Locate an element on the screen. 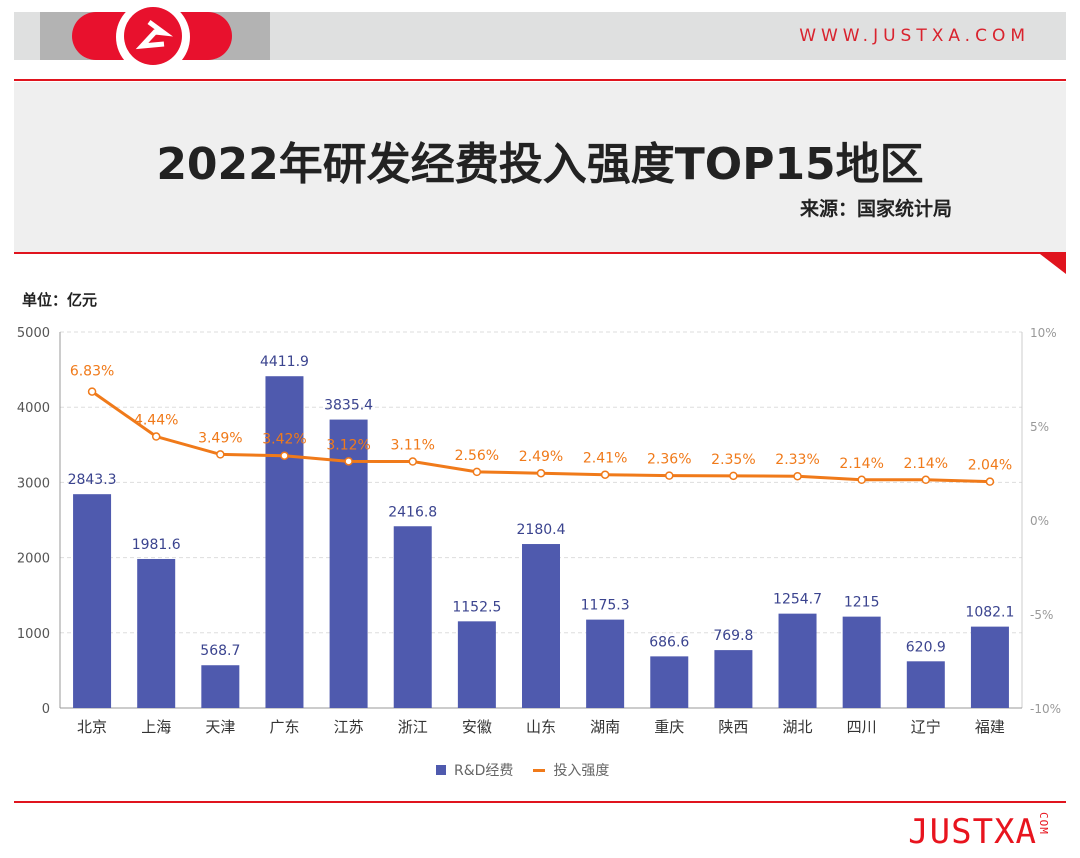 The image size is (1080, 858). unit-label: 单位：亿元 is located at coordinates (60, 300).